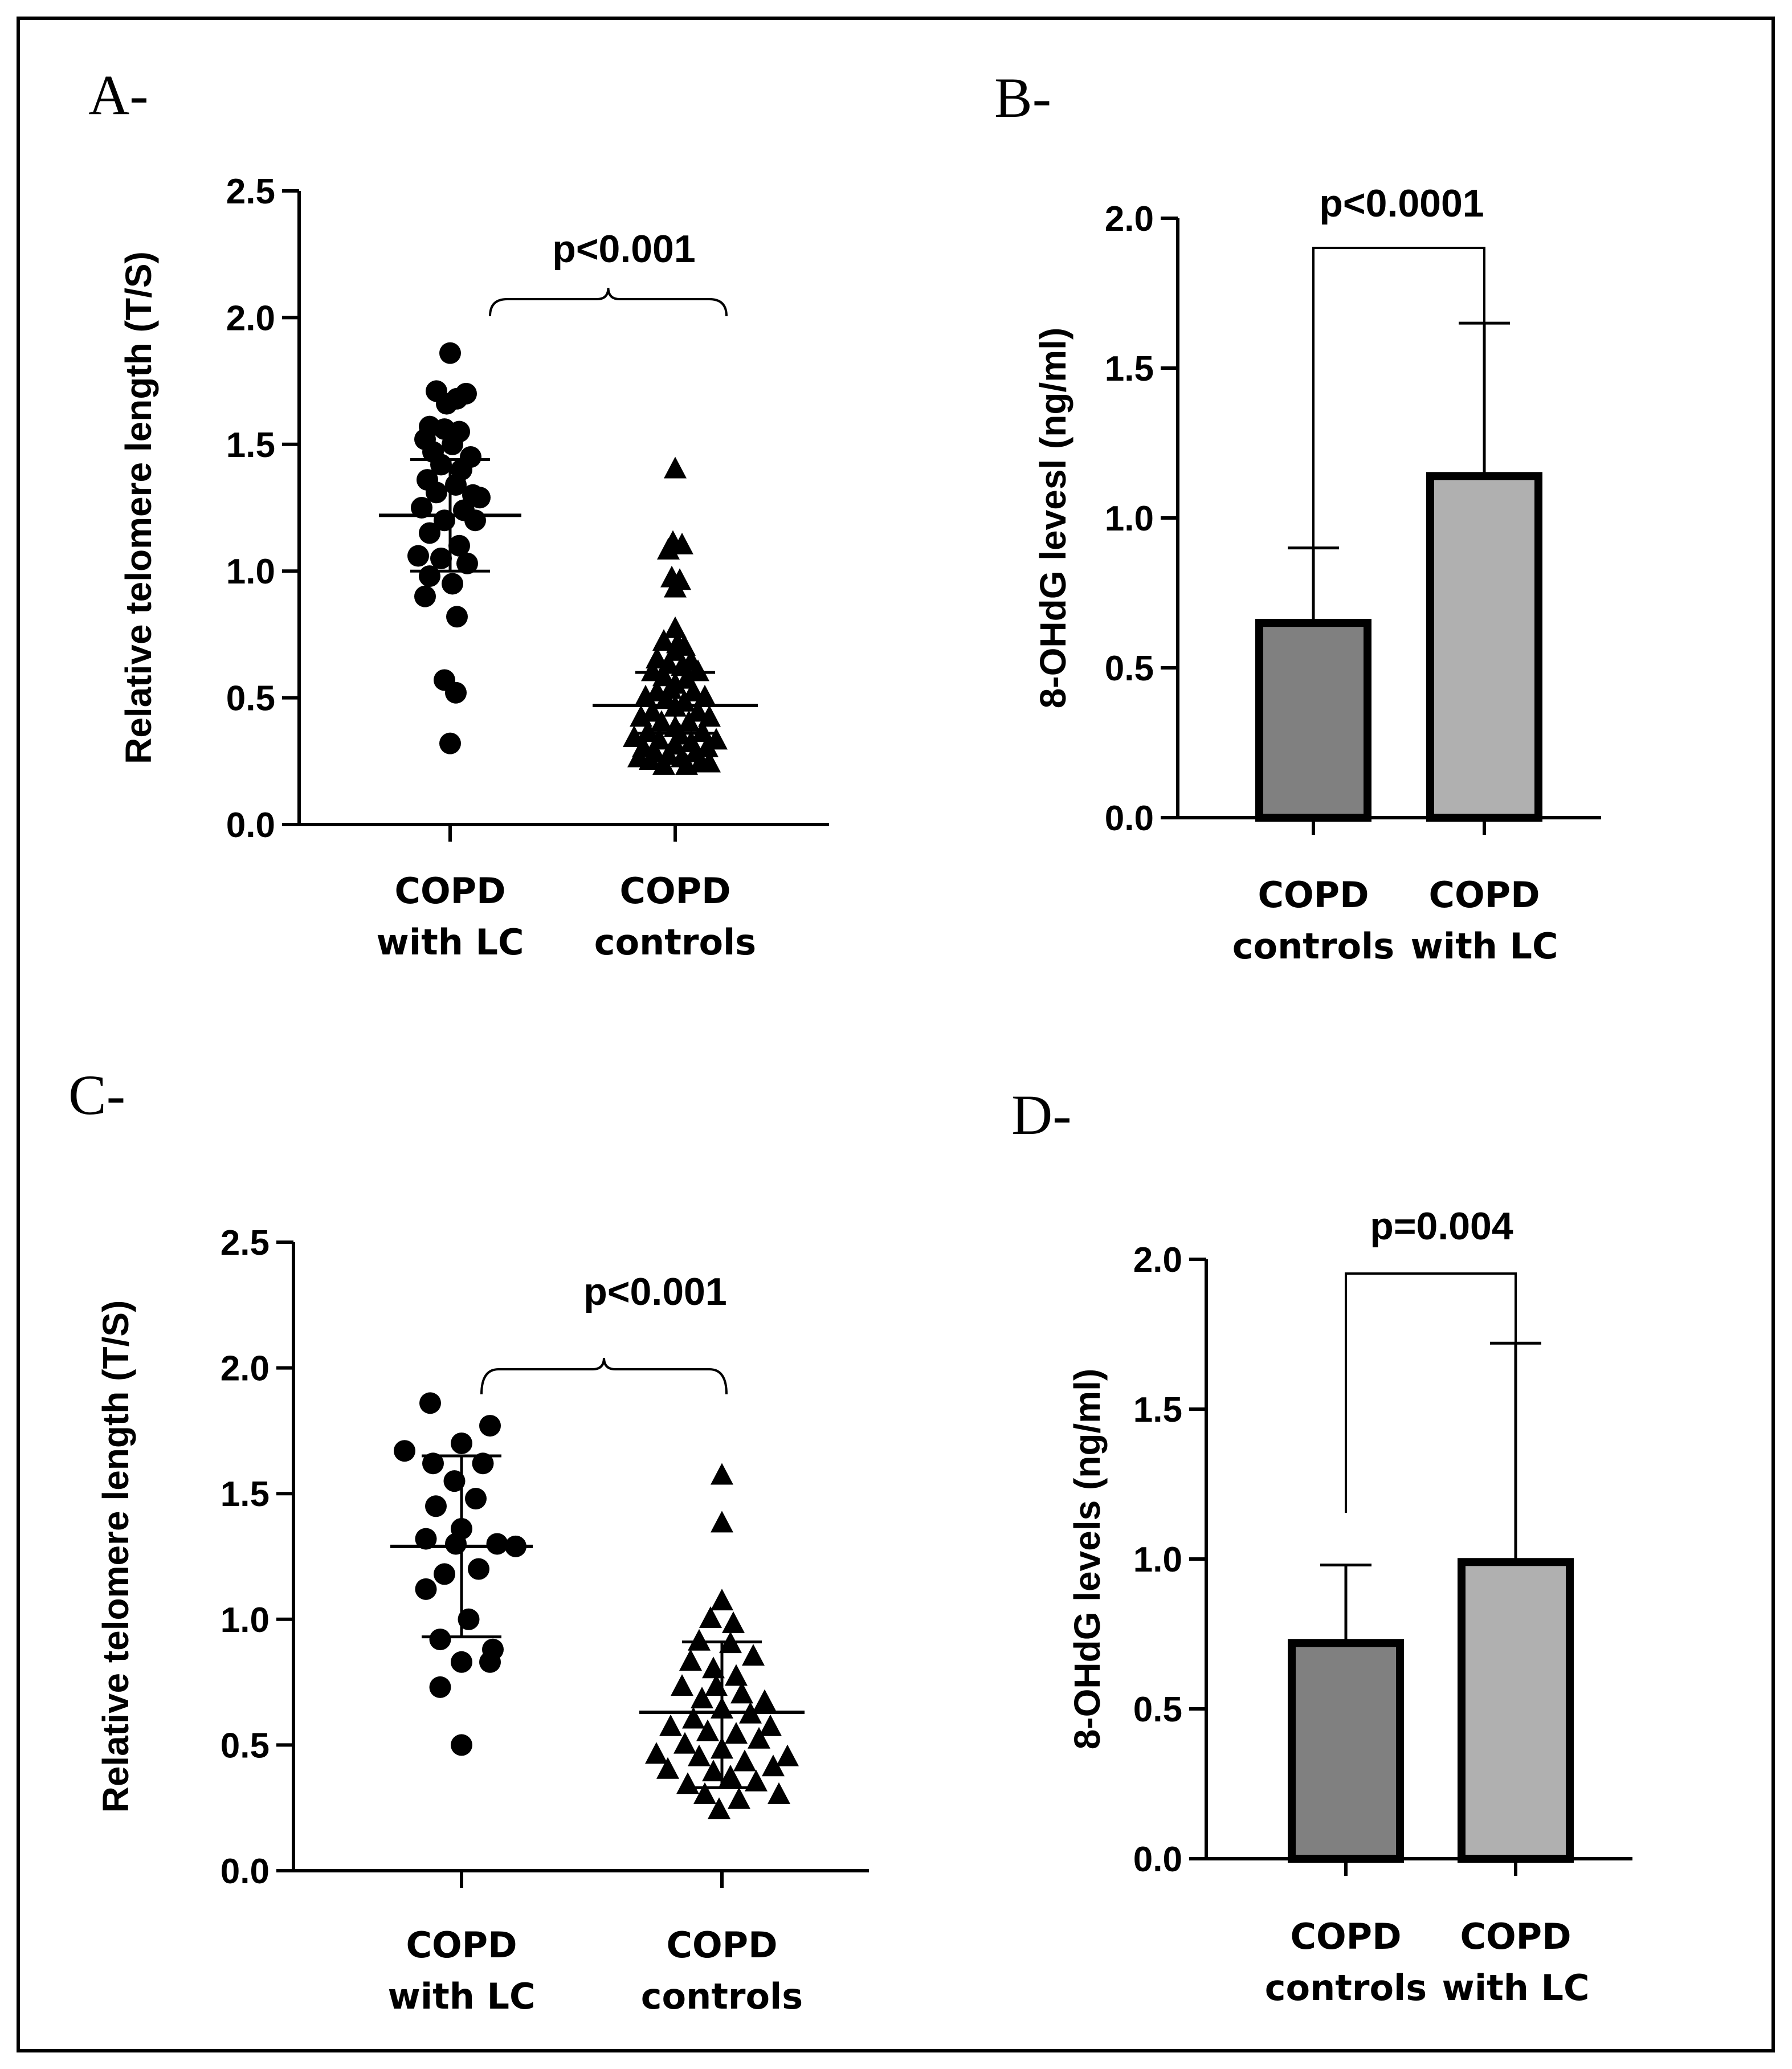 This screenshot has width=1792, height=2069. What do you see at coordinates (250, 191) in the screenshot?
I see `y-tick-label: 2.5` at bounding box center [250, 191].